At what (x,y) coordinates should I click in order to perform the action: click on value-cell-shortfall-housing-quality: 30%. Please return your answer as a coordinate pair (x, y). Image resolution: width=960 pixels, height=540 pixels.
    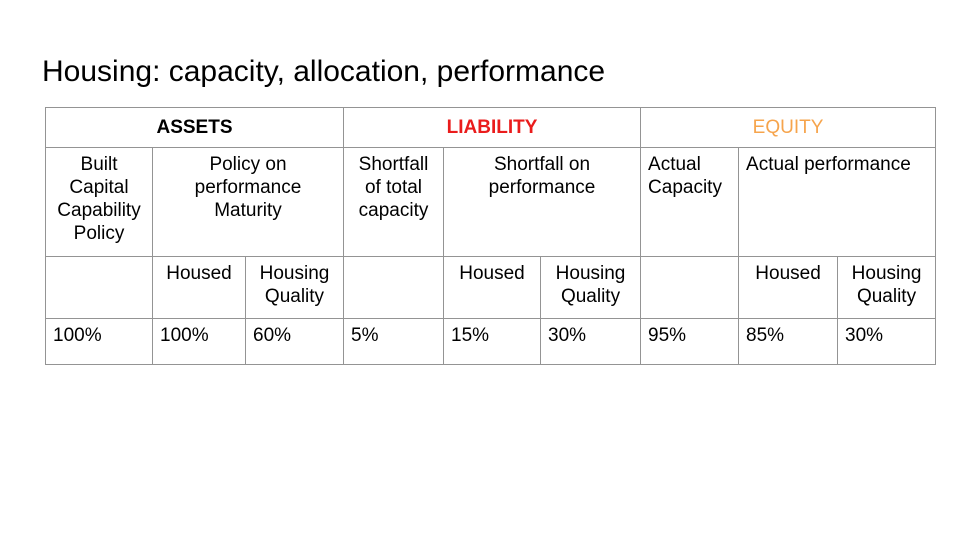
    Looking at the image, I should click on (590, 341).